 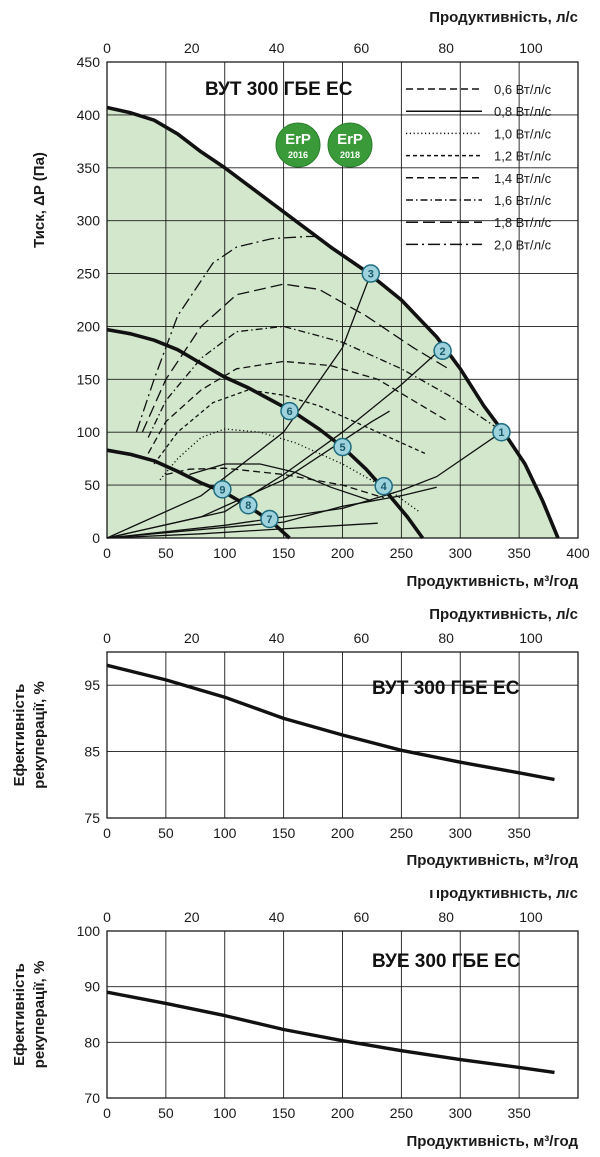 I want to click on x-tick-label: 0, so click(x=107, y=833).